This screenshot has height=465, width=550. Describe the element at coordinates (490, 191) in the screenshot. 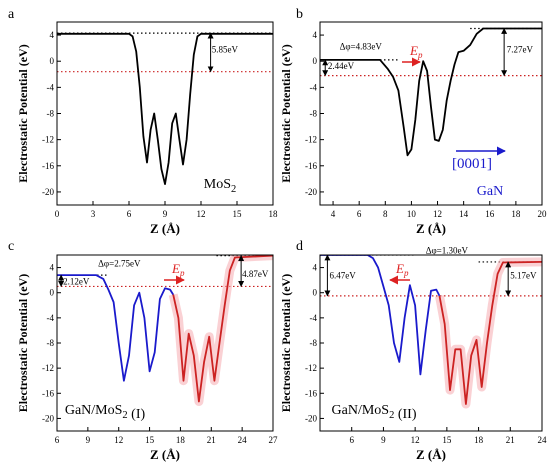

I see `sample-label: GaN` at that location.